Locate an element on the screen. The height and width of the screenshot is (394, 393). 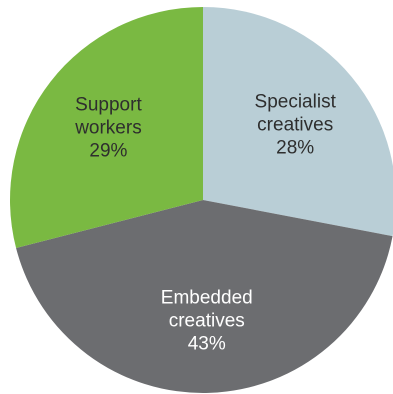
slice-category-label: workers is located at coordinates (108, 128).